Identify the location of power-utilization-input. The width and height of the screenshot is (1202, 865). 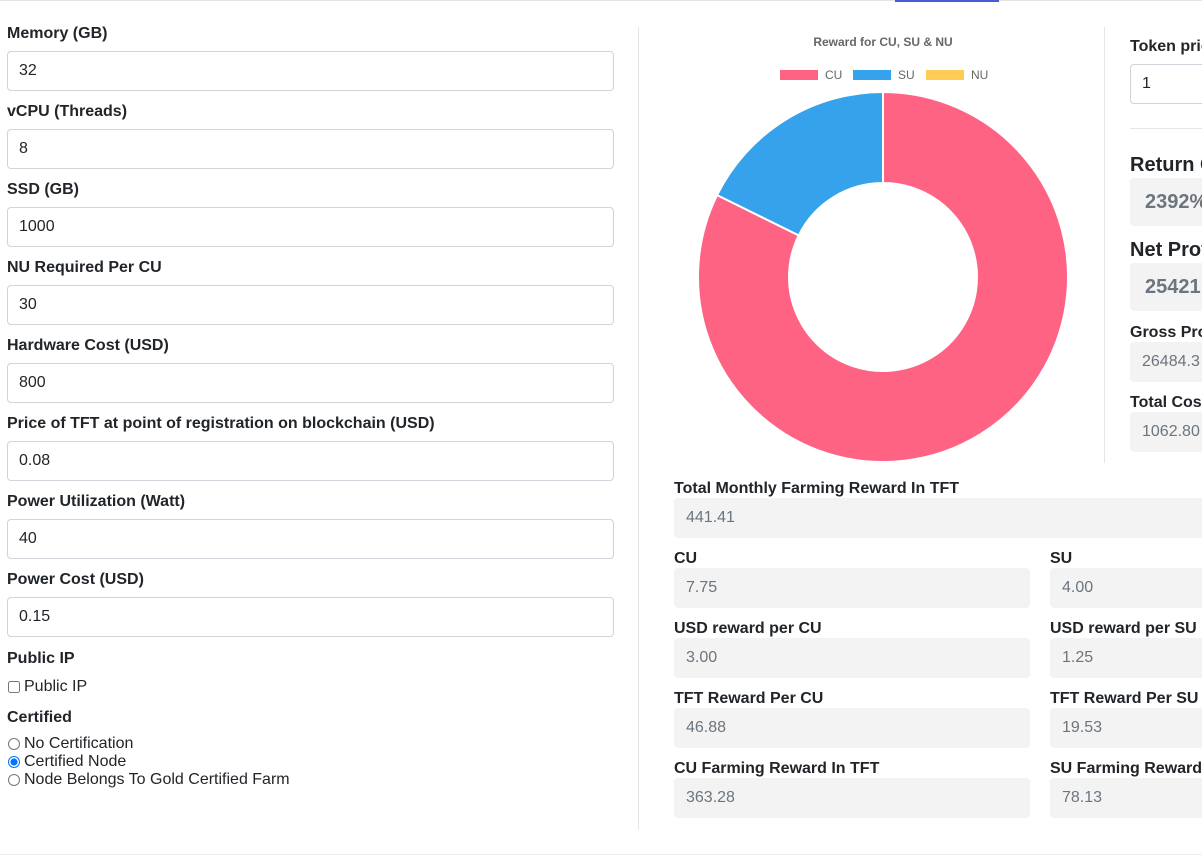
(310, 539).